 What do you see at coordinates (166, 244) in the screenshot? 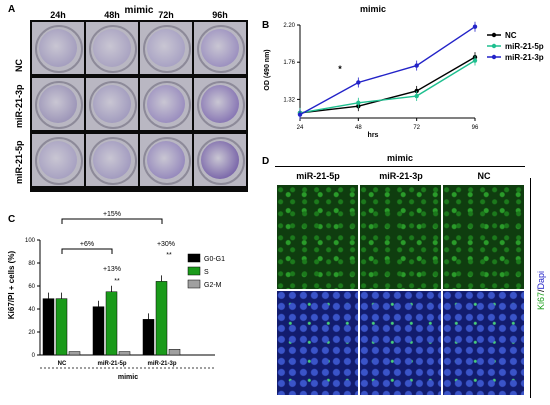
I see `annotation-30: +30%` at bounding box center [166, 244].